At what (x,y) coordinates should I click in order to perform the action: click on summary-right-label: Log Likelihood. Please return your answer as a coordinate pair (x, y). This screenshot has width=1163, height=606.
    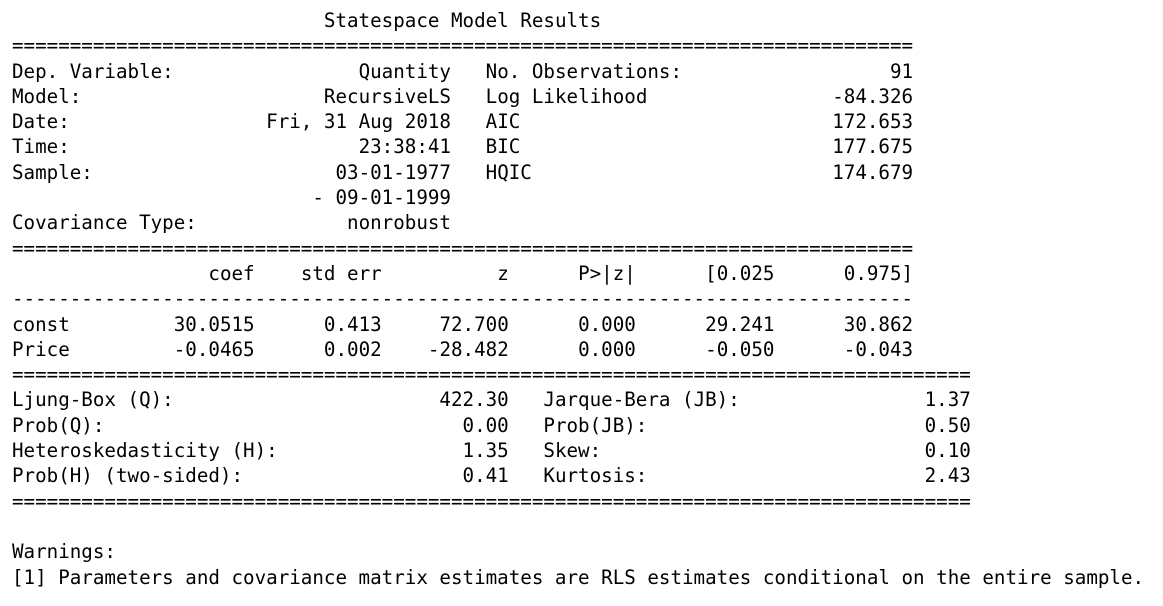
    Looking at the image, I should click on (584, 96).